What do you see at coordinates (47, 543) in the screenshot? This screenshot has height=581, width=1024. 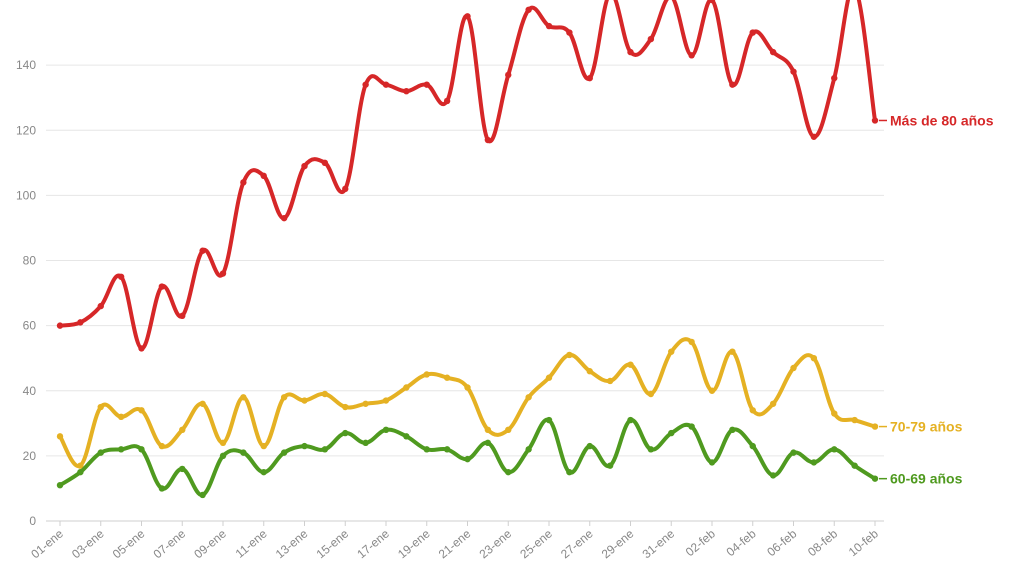 I see `x-tick-label: 01-ene` at bounding box center [47, 543].